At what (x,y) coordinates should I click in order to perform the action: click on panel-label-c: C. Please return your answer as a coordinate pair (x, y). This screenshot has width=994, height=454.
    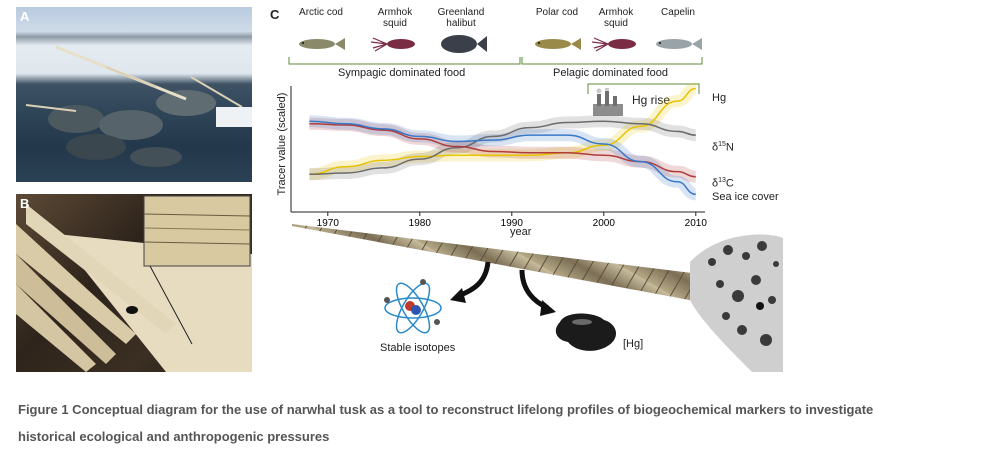
    Looking at the image, I should click on (275, 14).